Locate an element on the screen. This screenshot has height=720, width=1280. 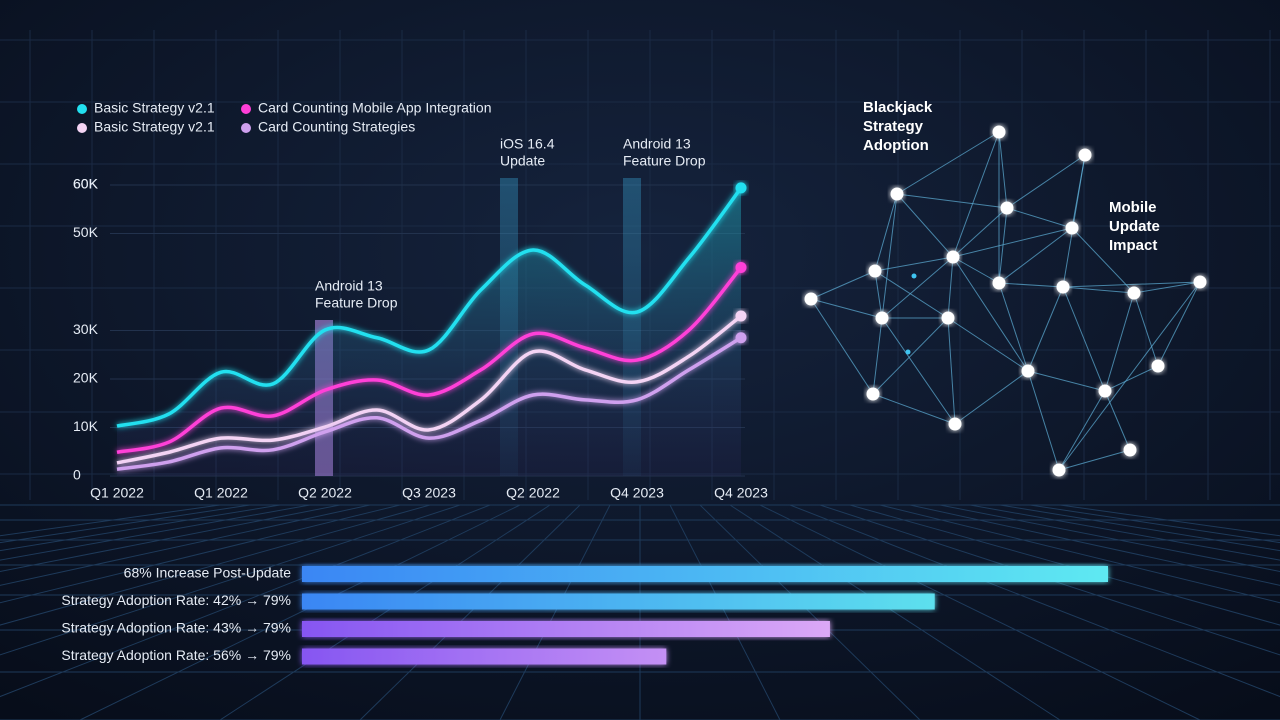
annotation: iOS 16.4 is located at coordinates (527, 144).